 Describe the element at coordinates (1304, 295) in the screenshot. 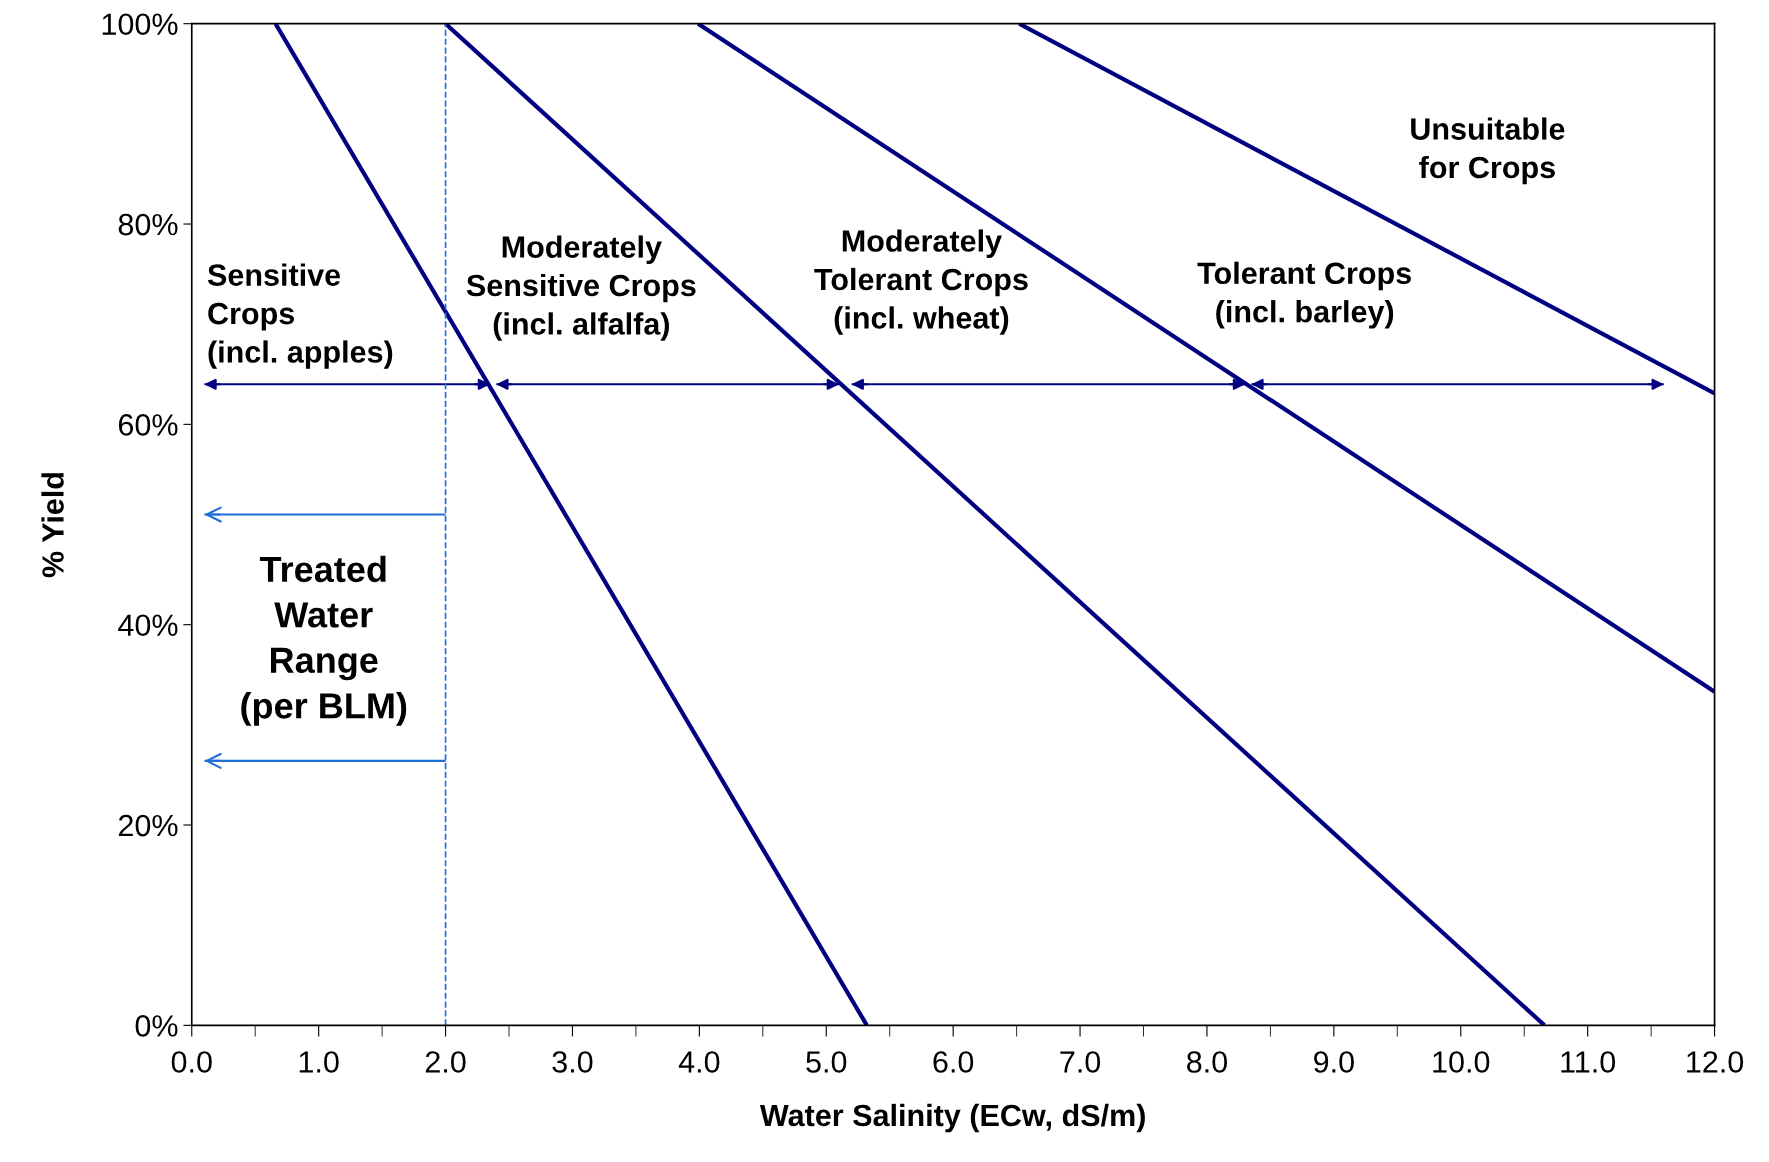

I see `annotation: Tolerant Crops (incl. barley)` at that location.